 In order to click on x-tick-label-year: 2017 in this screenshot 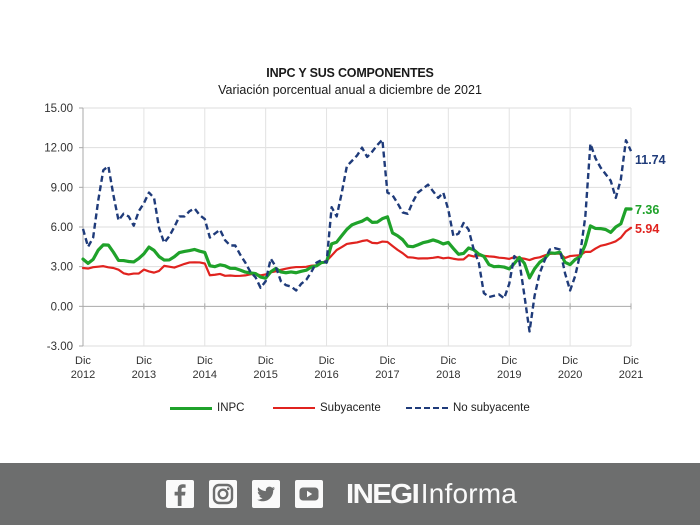, I will do `click(387, 375)`.